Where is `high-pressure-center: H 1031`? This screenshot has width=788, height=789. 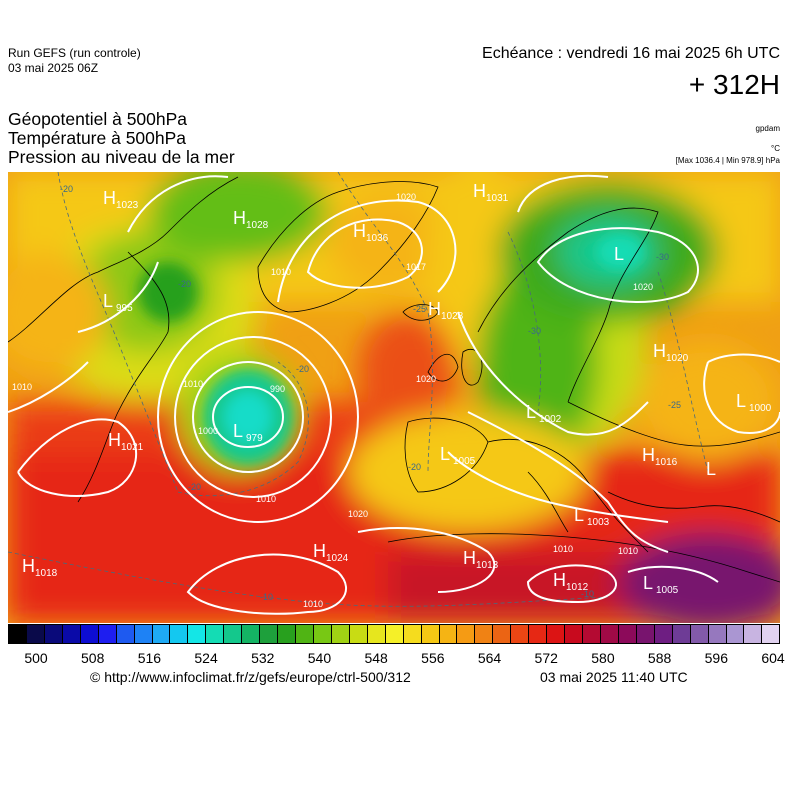 high-pressure-center: H 1031 is located at coordinates (491, 192).